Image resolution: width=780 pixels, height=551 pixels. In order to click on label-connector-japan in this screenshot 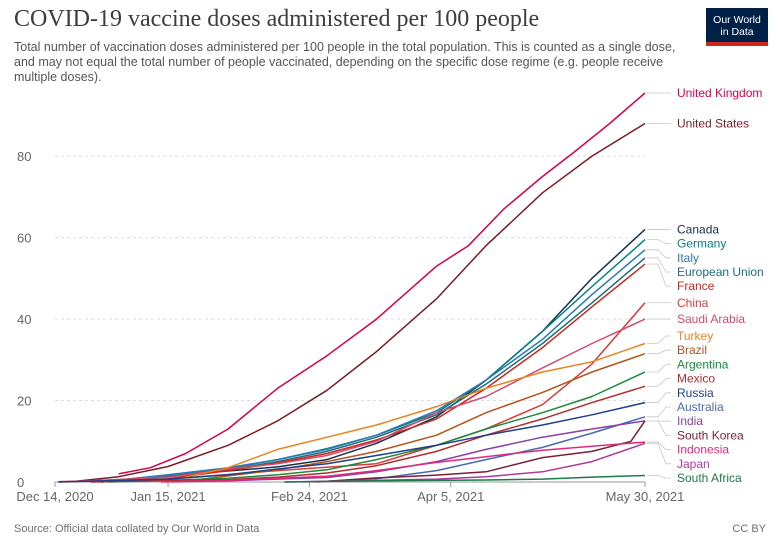, I will do `click(659, 453)`.